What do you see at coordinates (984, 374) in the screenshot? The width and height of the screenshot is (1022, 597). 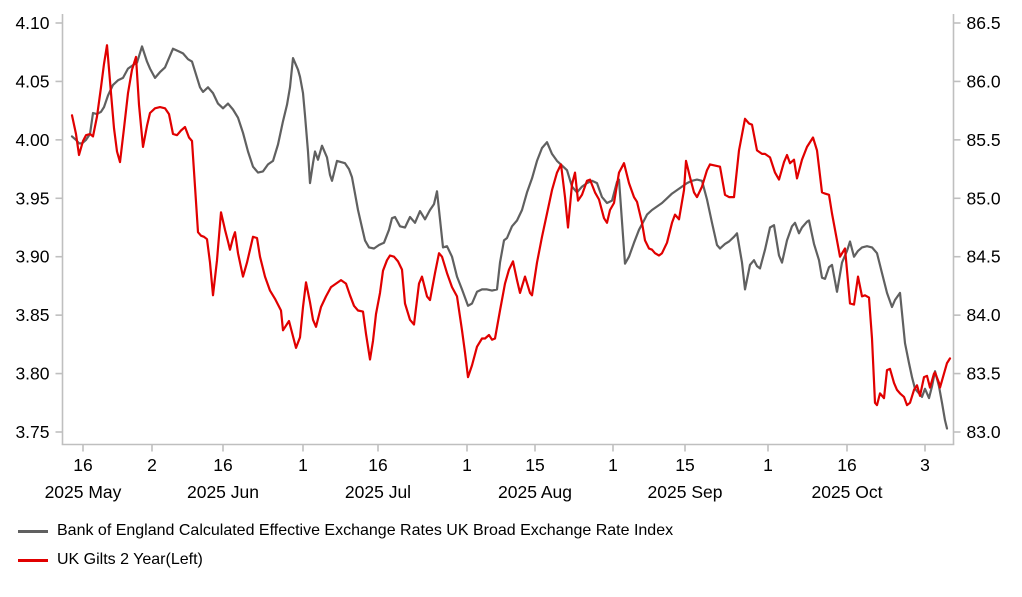 I see `right-axis-tick-label: 83.5` at bounding box center [984, 374].